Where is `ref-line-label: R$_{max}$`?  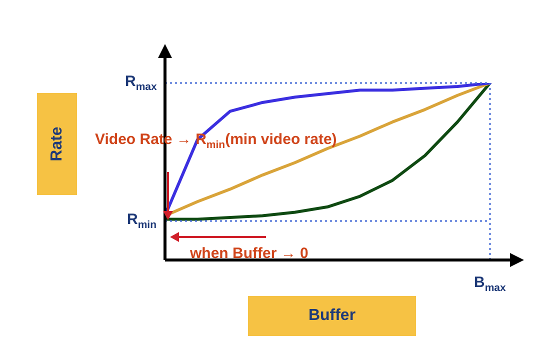 ref-line-label: R$_{max}$ is located at coordinates (141, 83).